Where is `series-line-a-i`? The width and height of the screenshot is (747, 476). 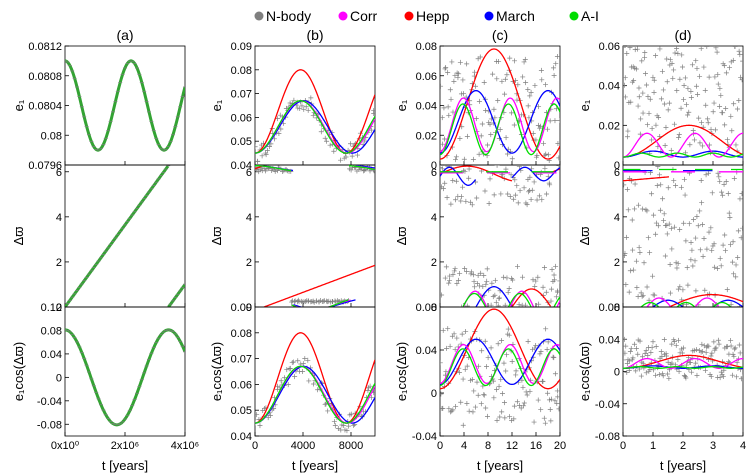
series-line-a-i is located at coordinates (500, 367).